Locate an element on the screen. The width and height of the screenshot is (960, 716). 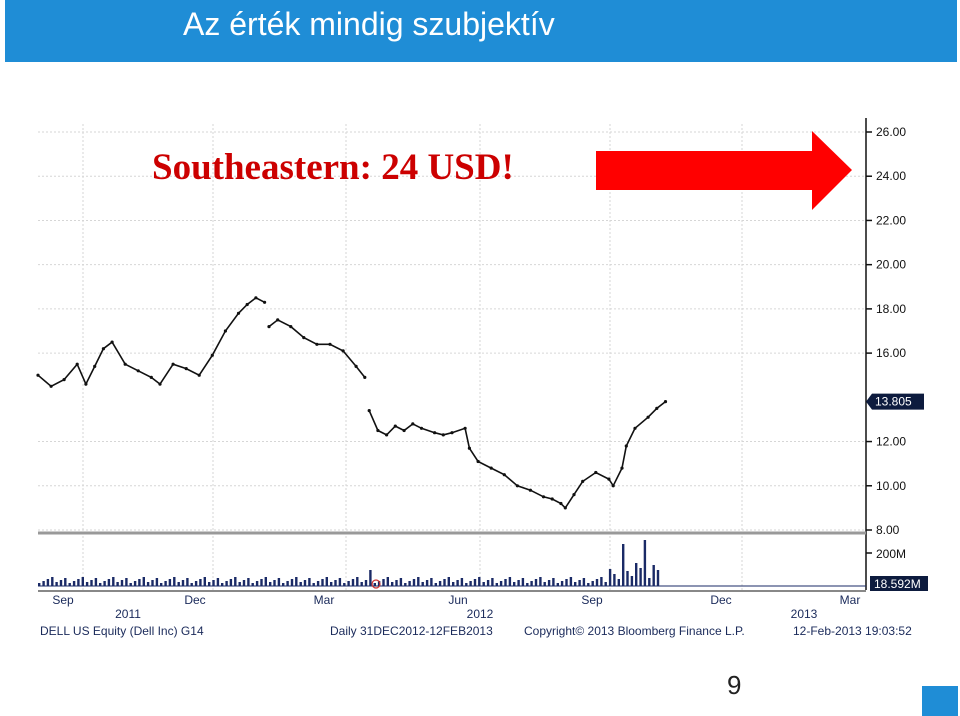
x-month-label: Sep is located at coordinates (592, 600).